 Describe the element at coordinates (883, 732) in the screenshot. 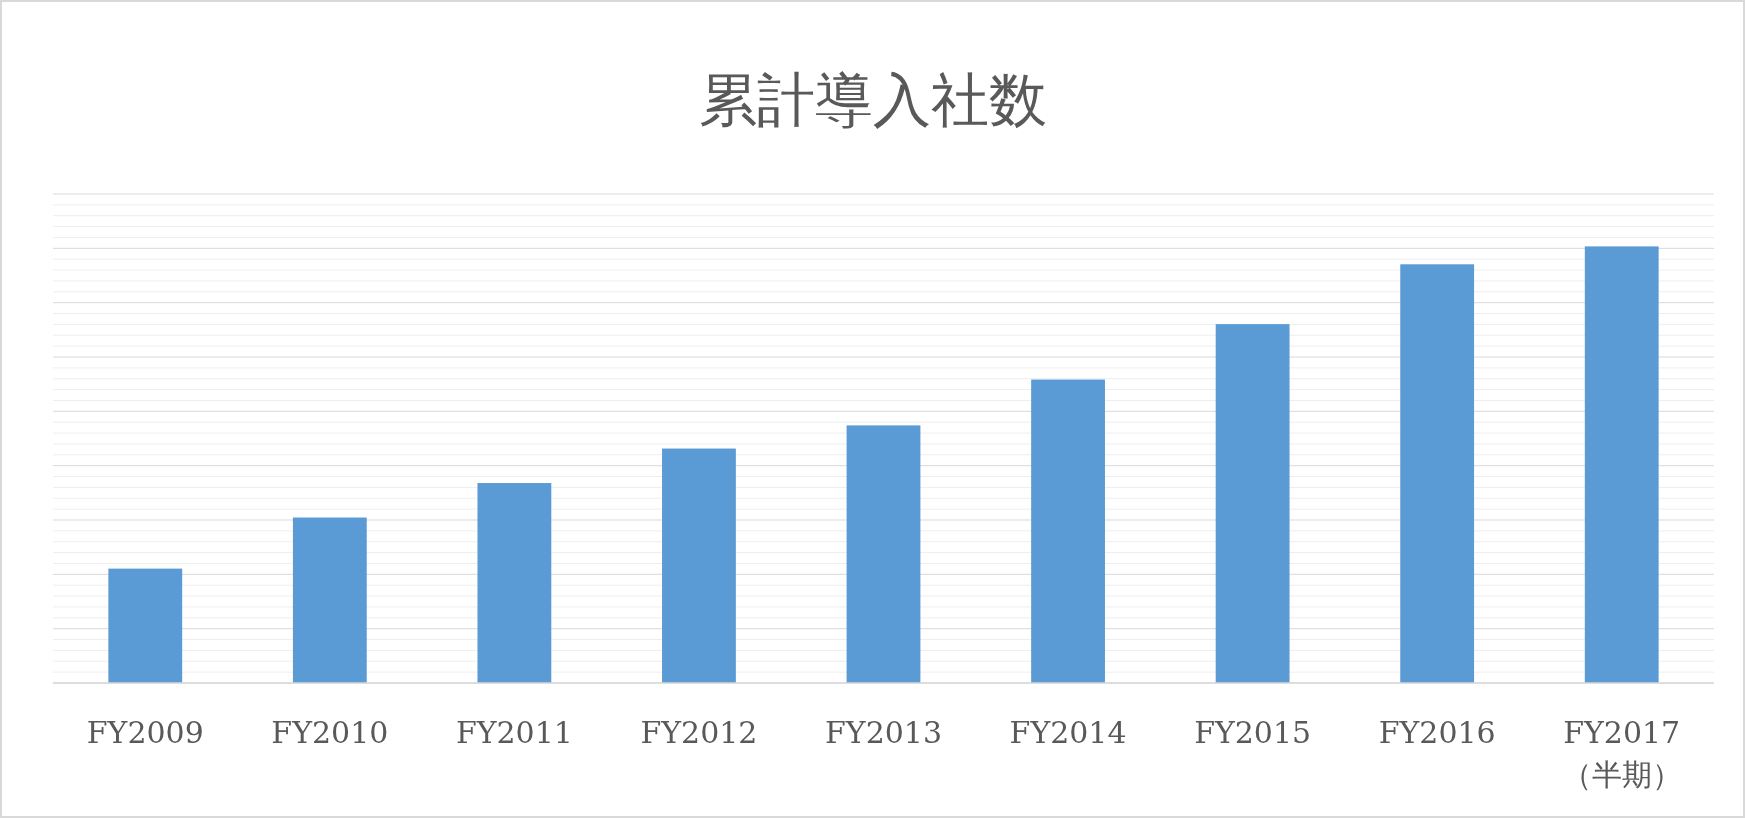

I see `x-tick-label: FY2013` at that location.